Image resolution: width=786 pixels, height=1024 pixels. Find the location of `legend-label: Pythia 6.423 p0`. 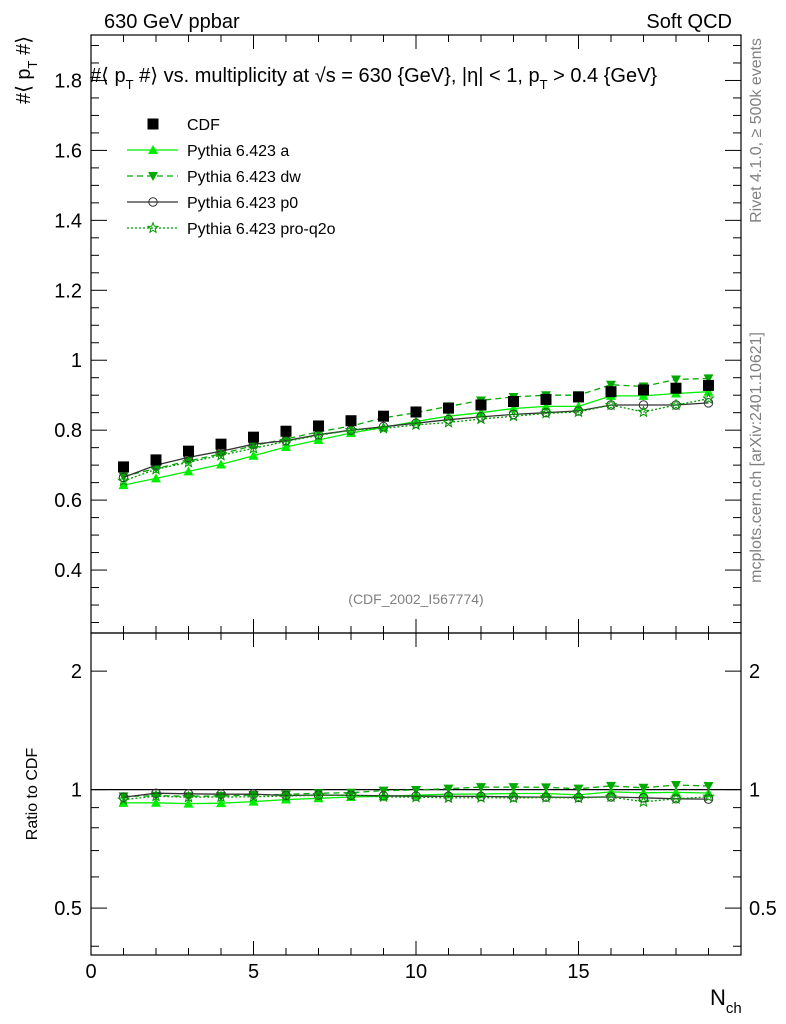

legend-label: Pythia 6.423 p0 is located at coordinates (242, 203).